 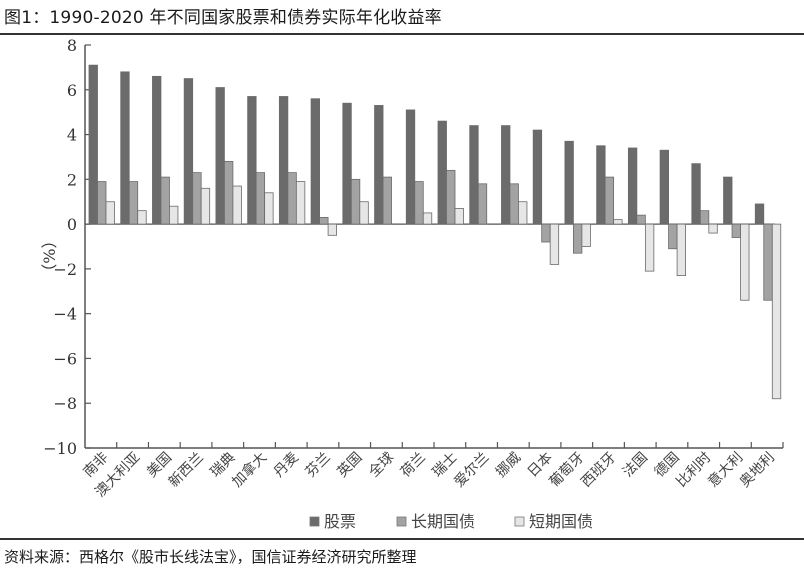 What do you see at coordinates (49, 256) in the screenshot?
I see `y-axis-label: （%）` at bounding box center [49, 256].